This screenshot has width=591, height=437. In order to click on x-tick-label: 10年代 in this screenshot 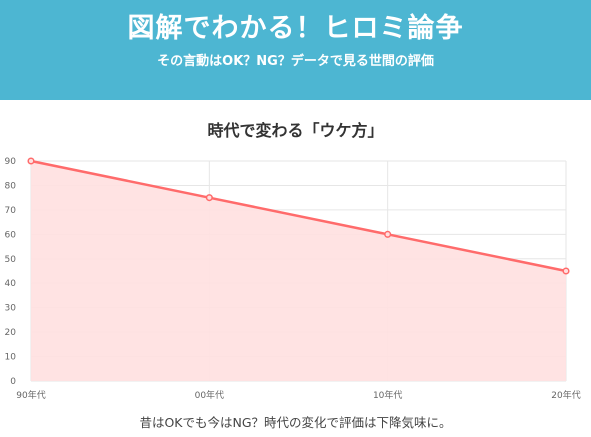, I will do `click(387, 395)`.